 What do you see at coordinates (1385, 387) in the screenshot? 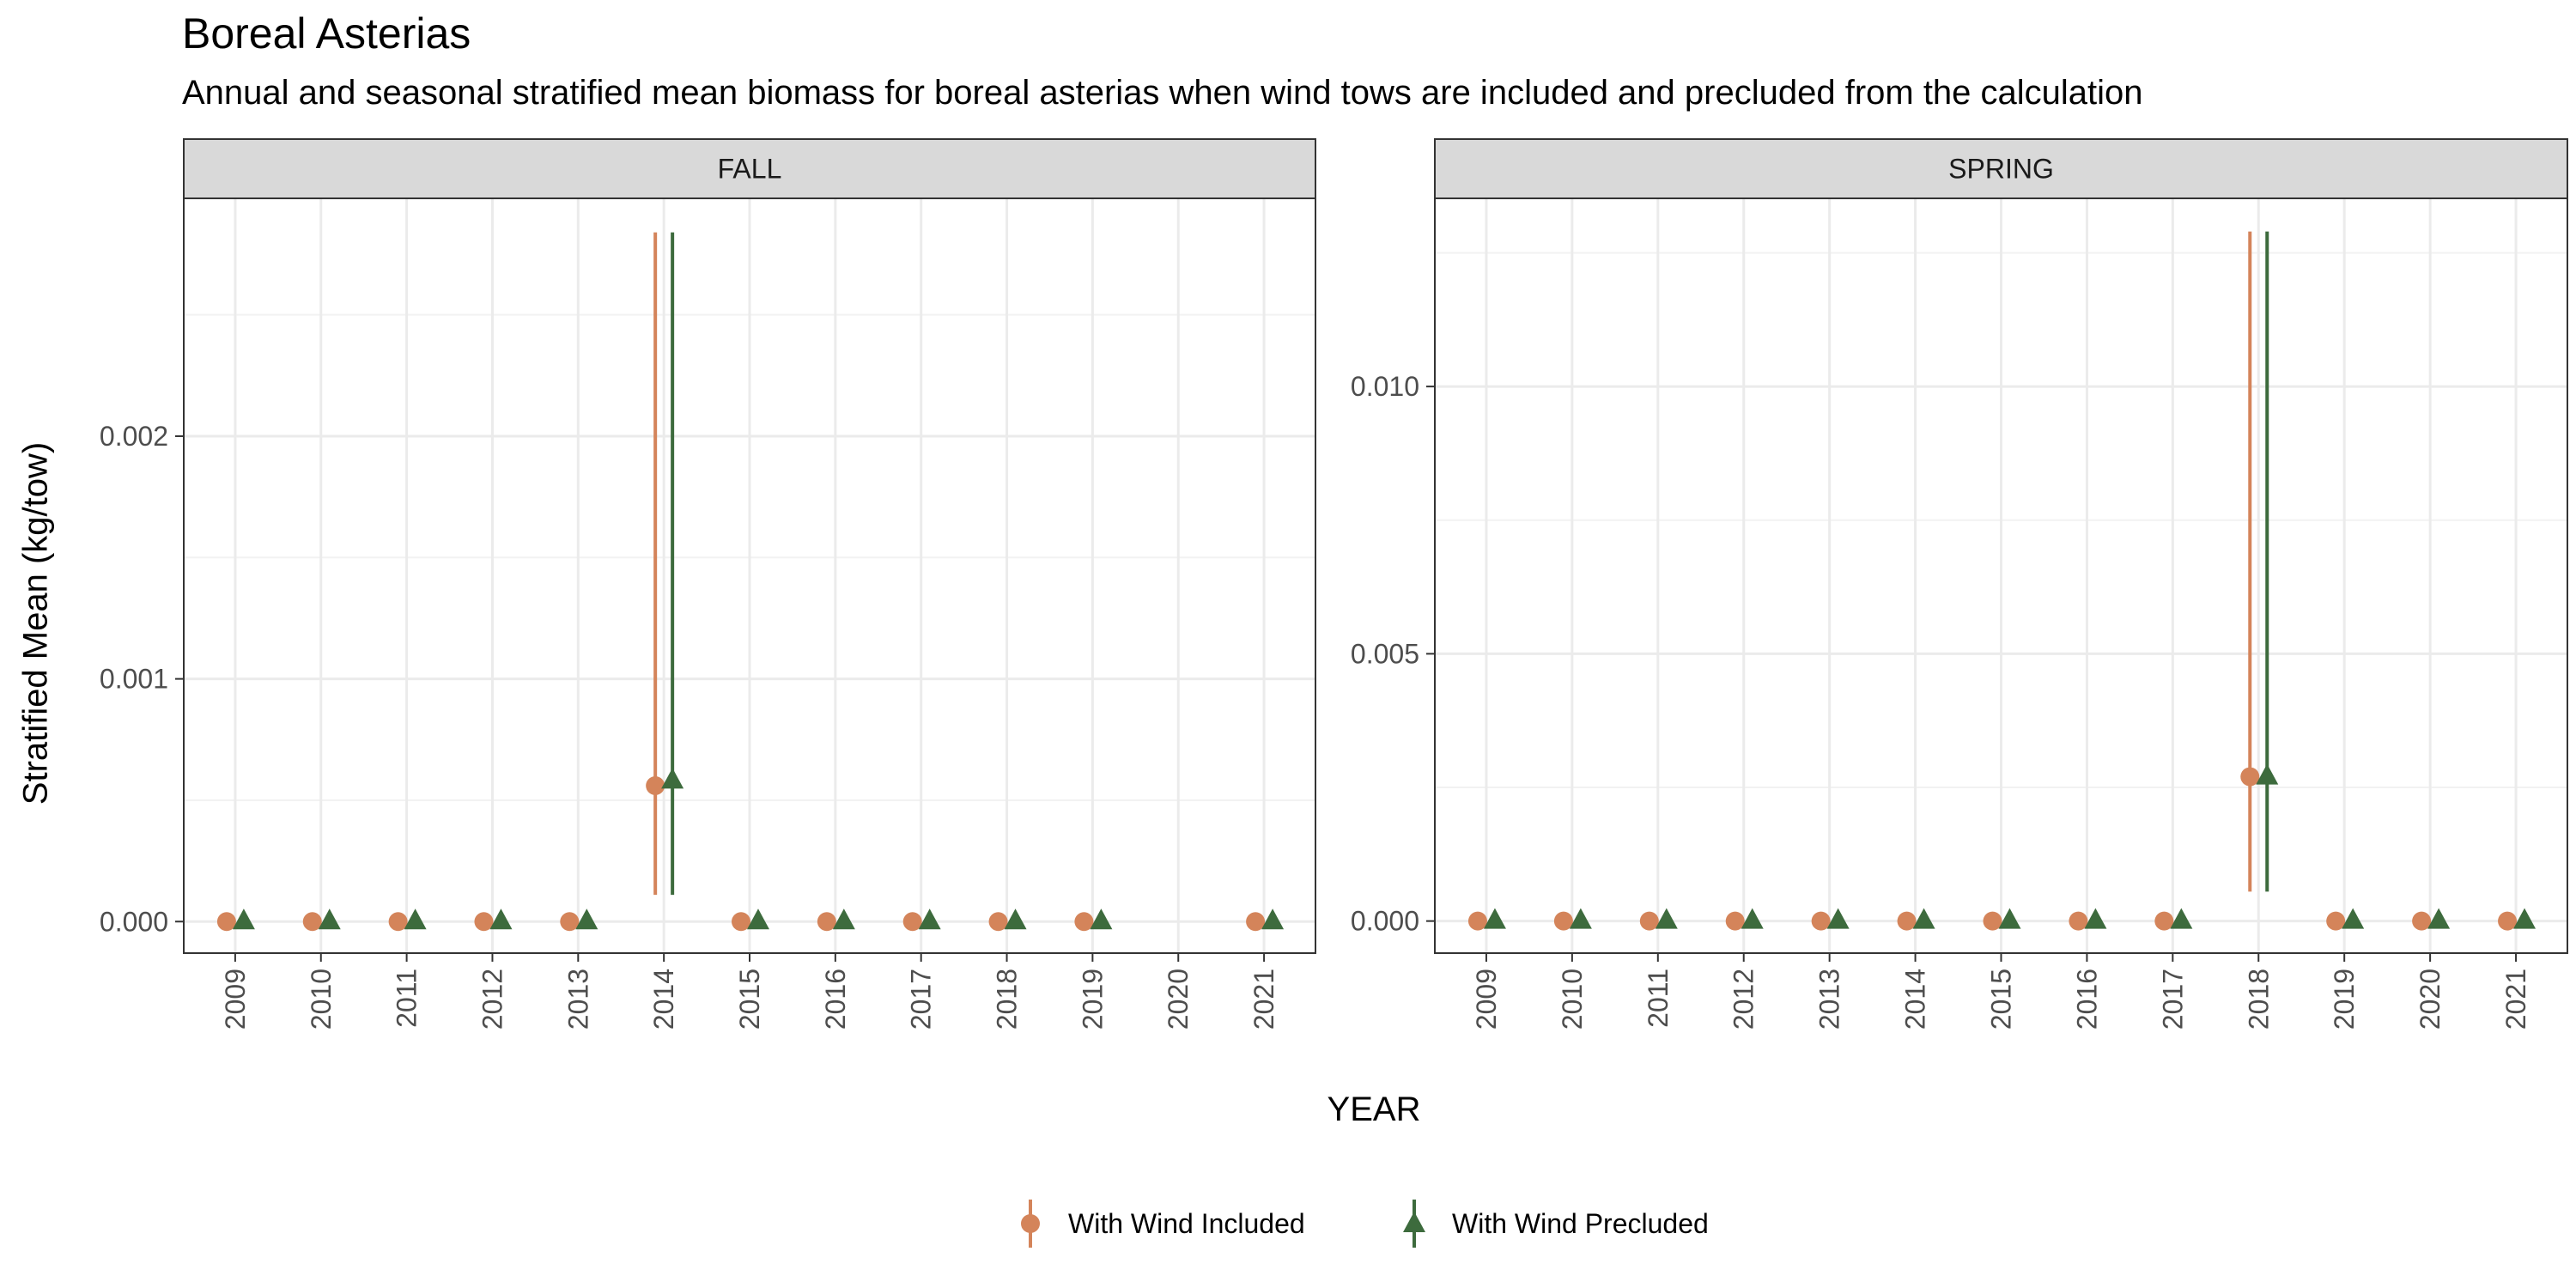
I see `y-tick-label: 0.010` at bounding box center [1385, 387].